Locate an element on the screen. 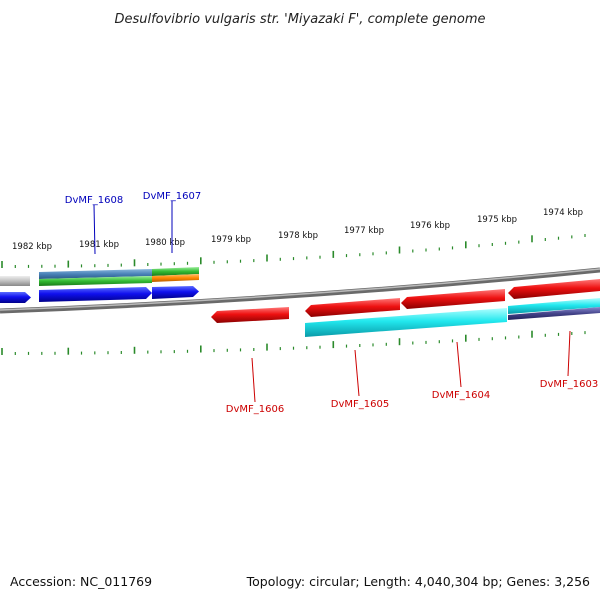 The height and width of the screenshot is (600, 600). genome-backbone-highlight is located at coordinates (300, 289).